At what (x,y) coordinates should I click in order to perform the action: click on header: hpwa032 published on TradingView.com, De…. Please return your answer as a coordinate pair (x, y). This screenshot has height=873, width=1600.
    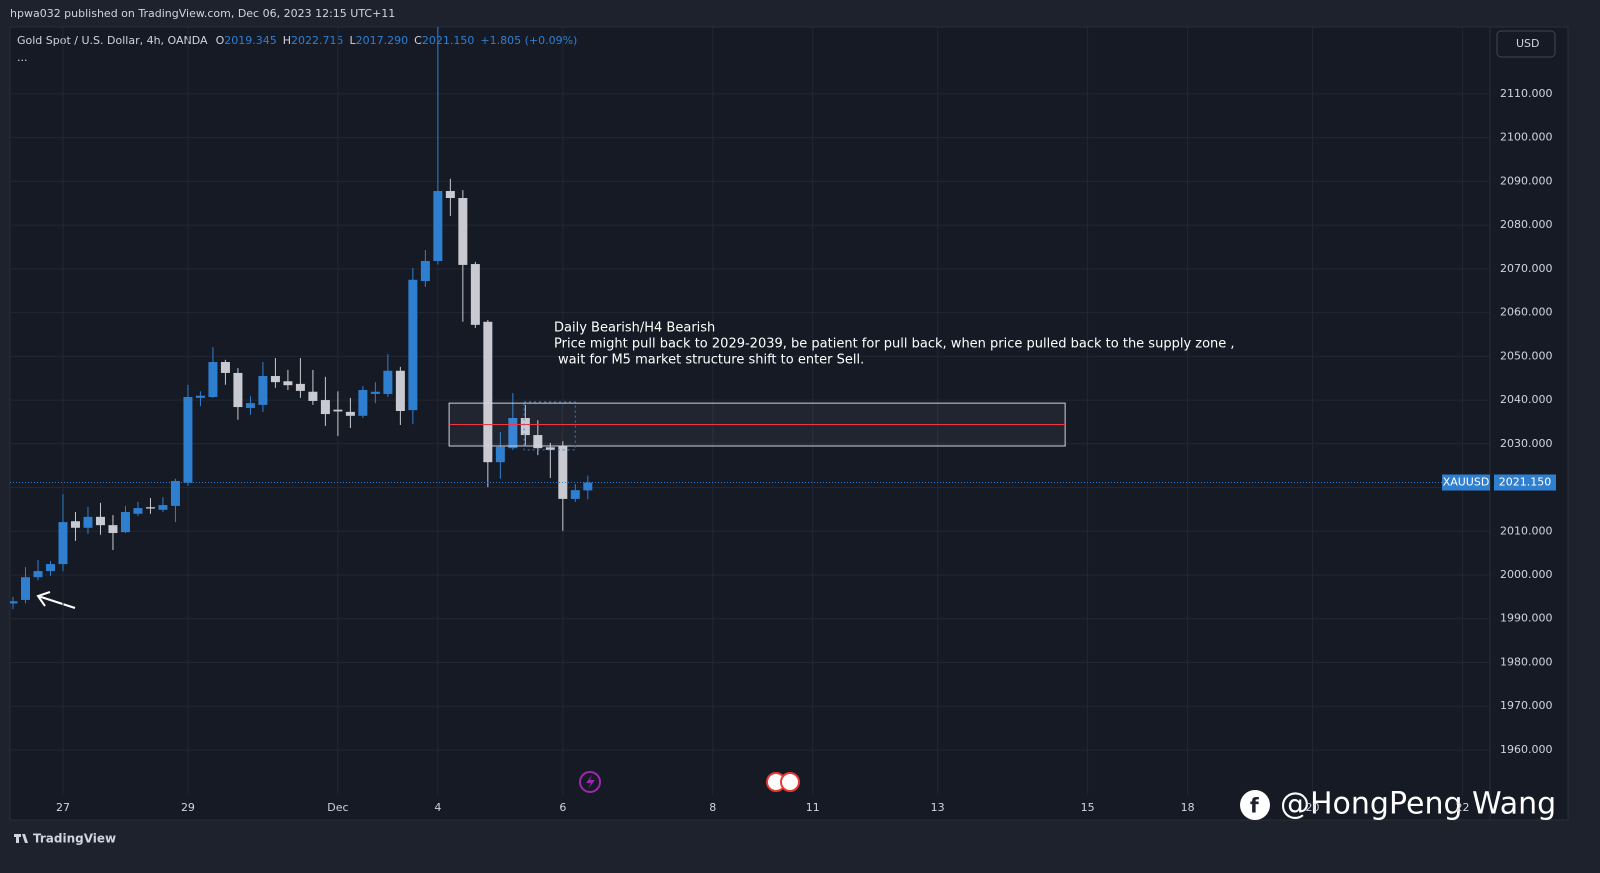
    Looking at the image, I should click on (202, 13).